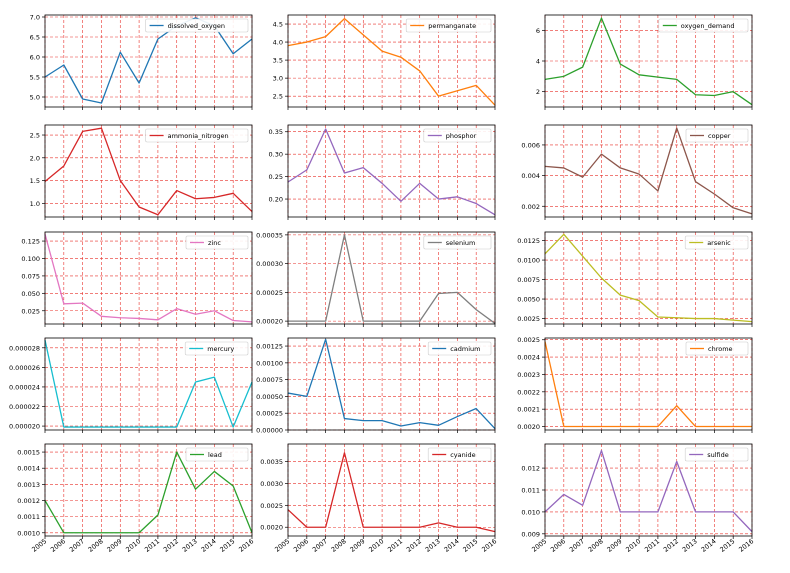 This screenshot has height=573, width=790. What do you see at coordinates (708, 26) in the screenshot?
I see `legend-label: oxygen_demand` at bounding box center [708, 26].